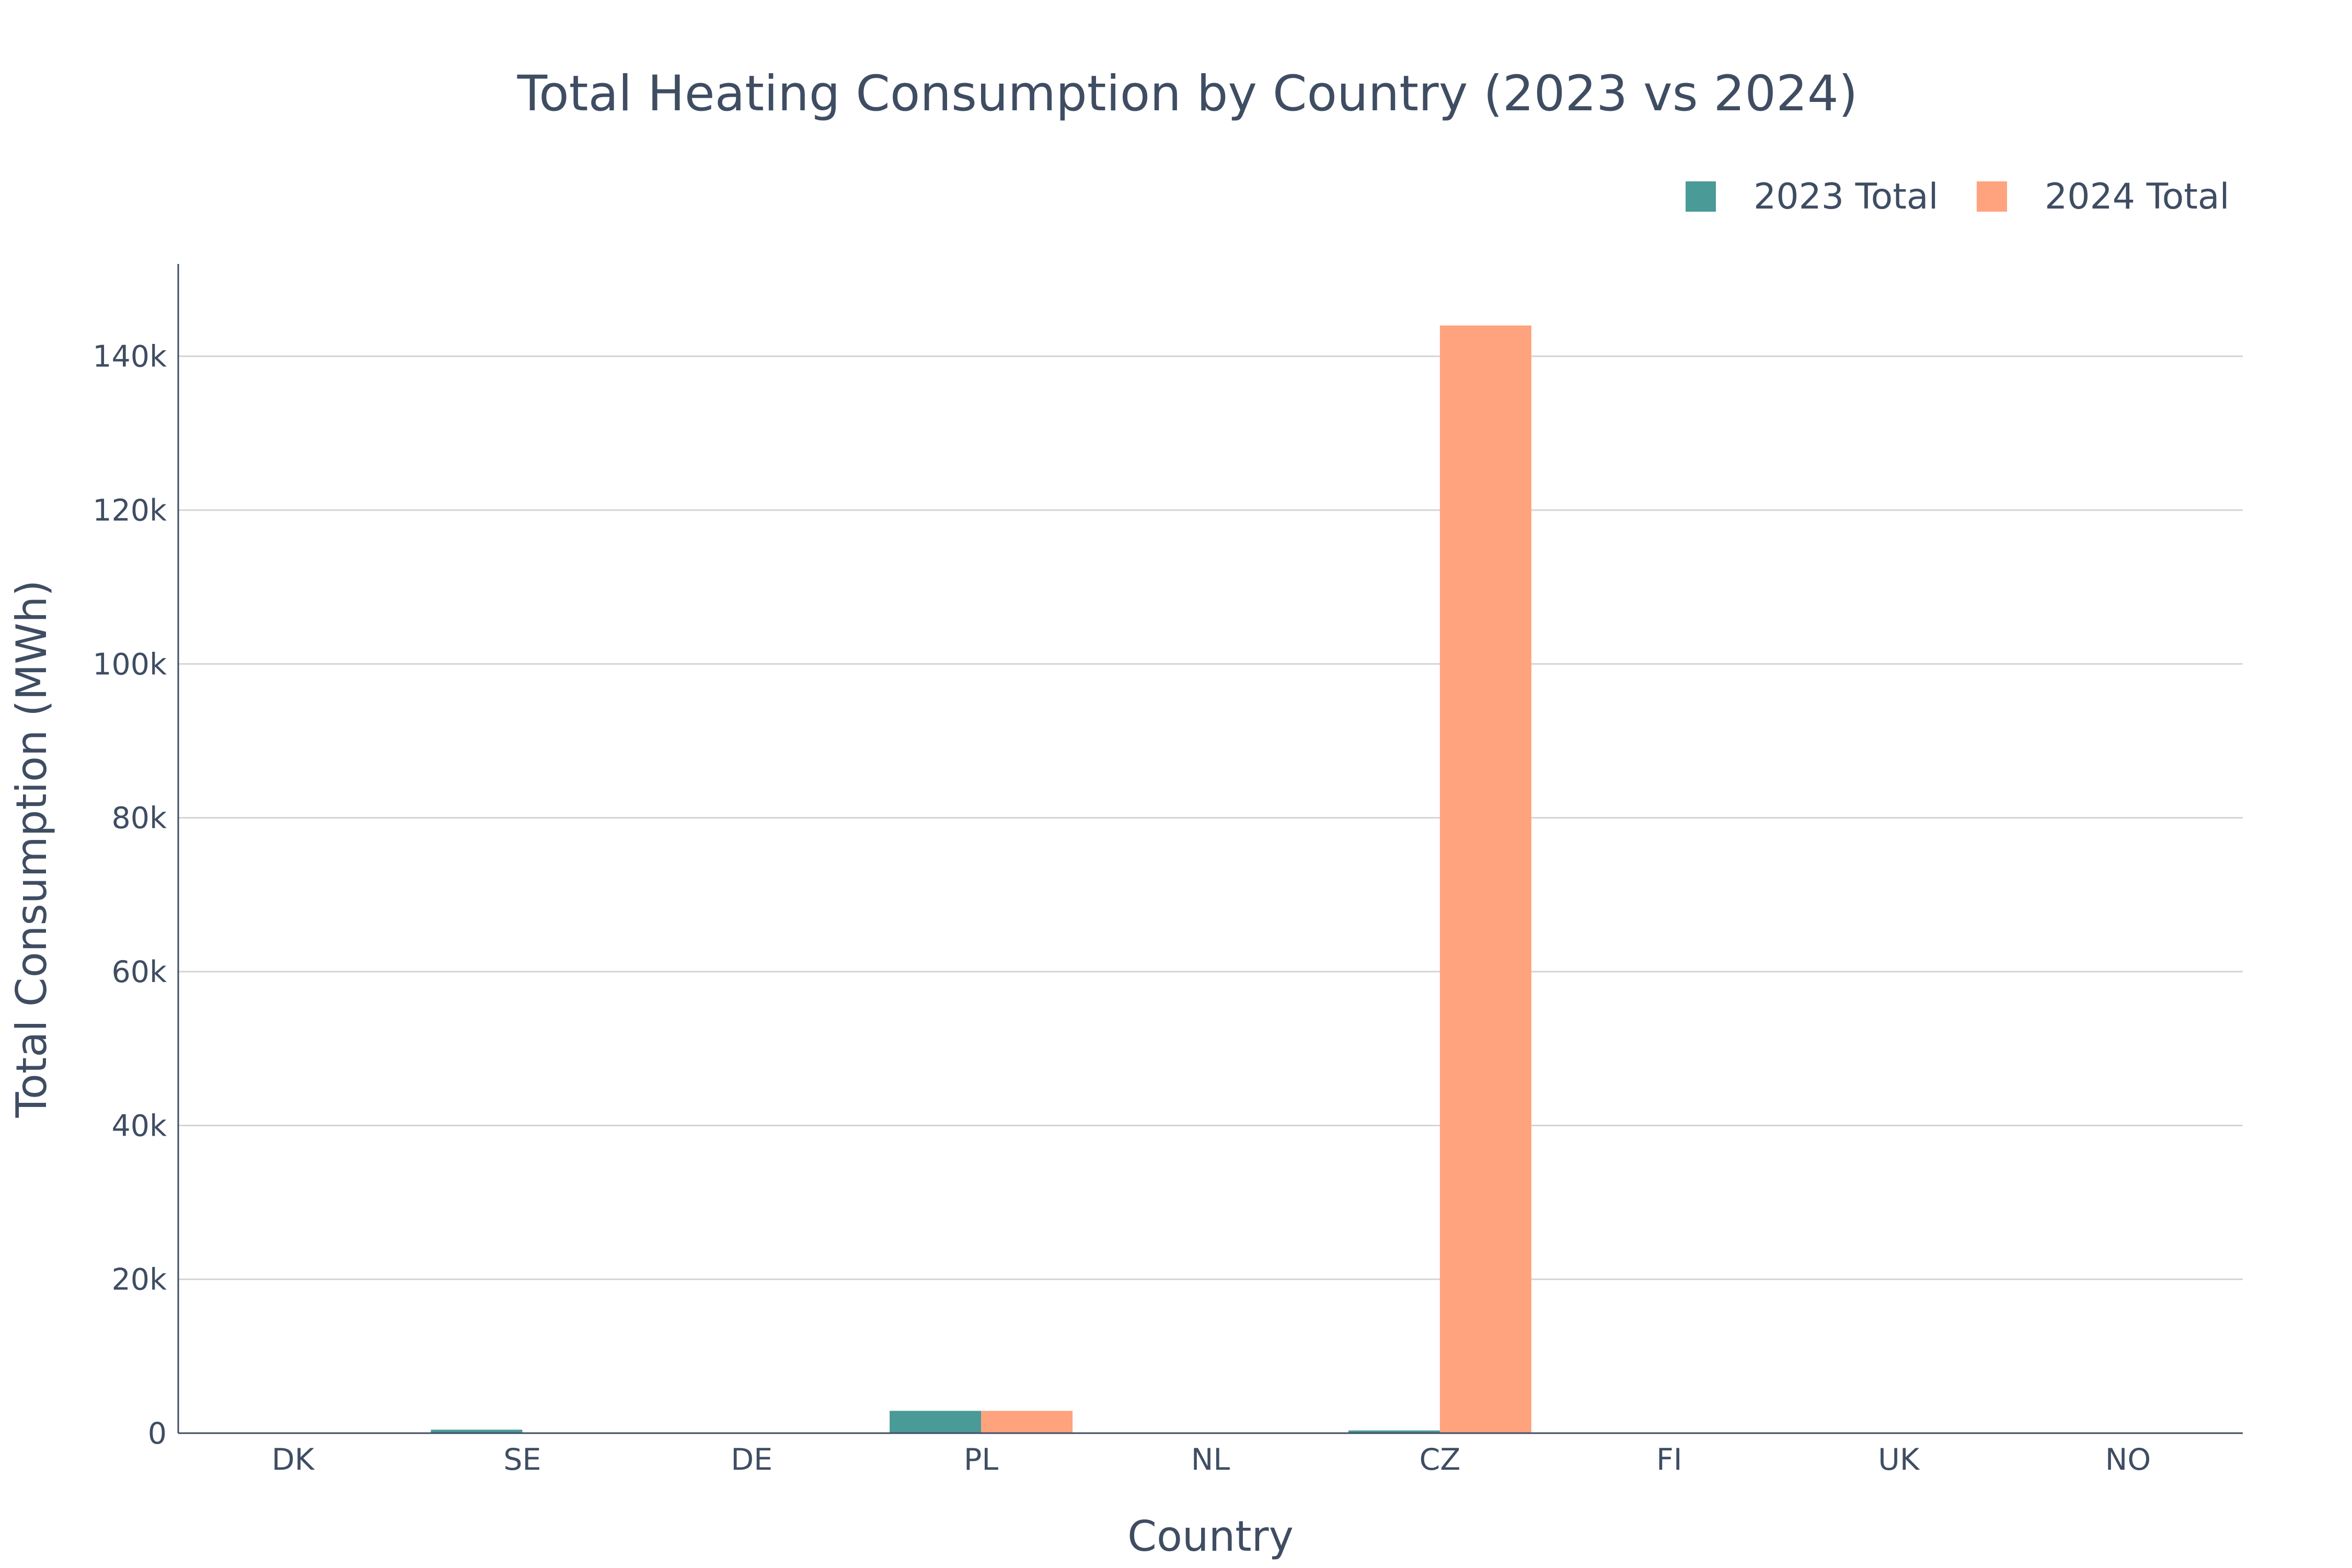  What do you see at coordinates (1210, 1536) in the screenshot?
I see `x-axis-label: Country` at bounding box center [1210, 1536].